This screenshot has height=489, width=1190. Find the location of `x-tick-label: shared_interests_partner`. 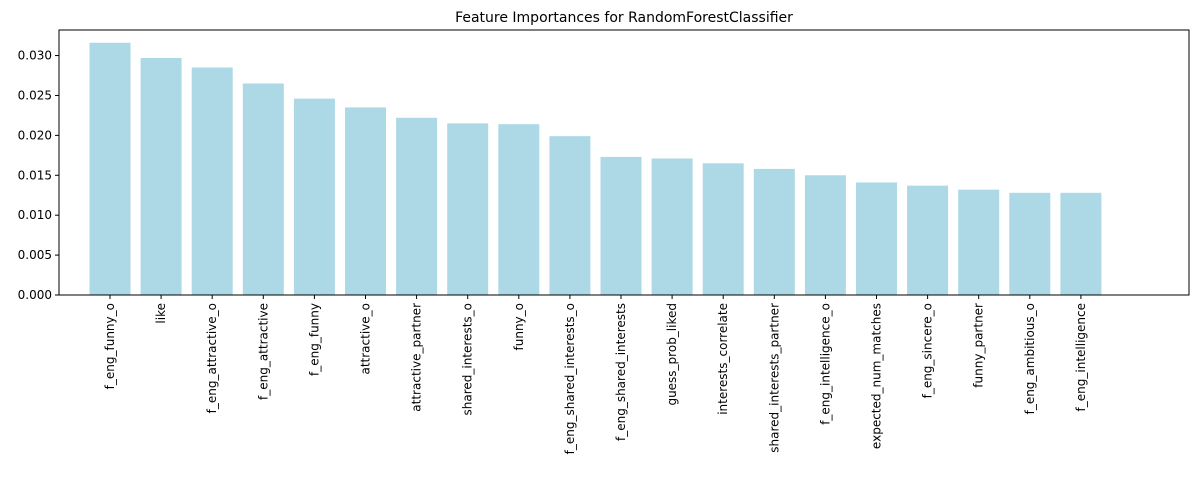

x-tick-label: shared_interests_partner is located at coordinates (774, 378).